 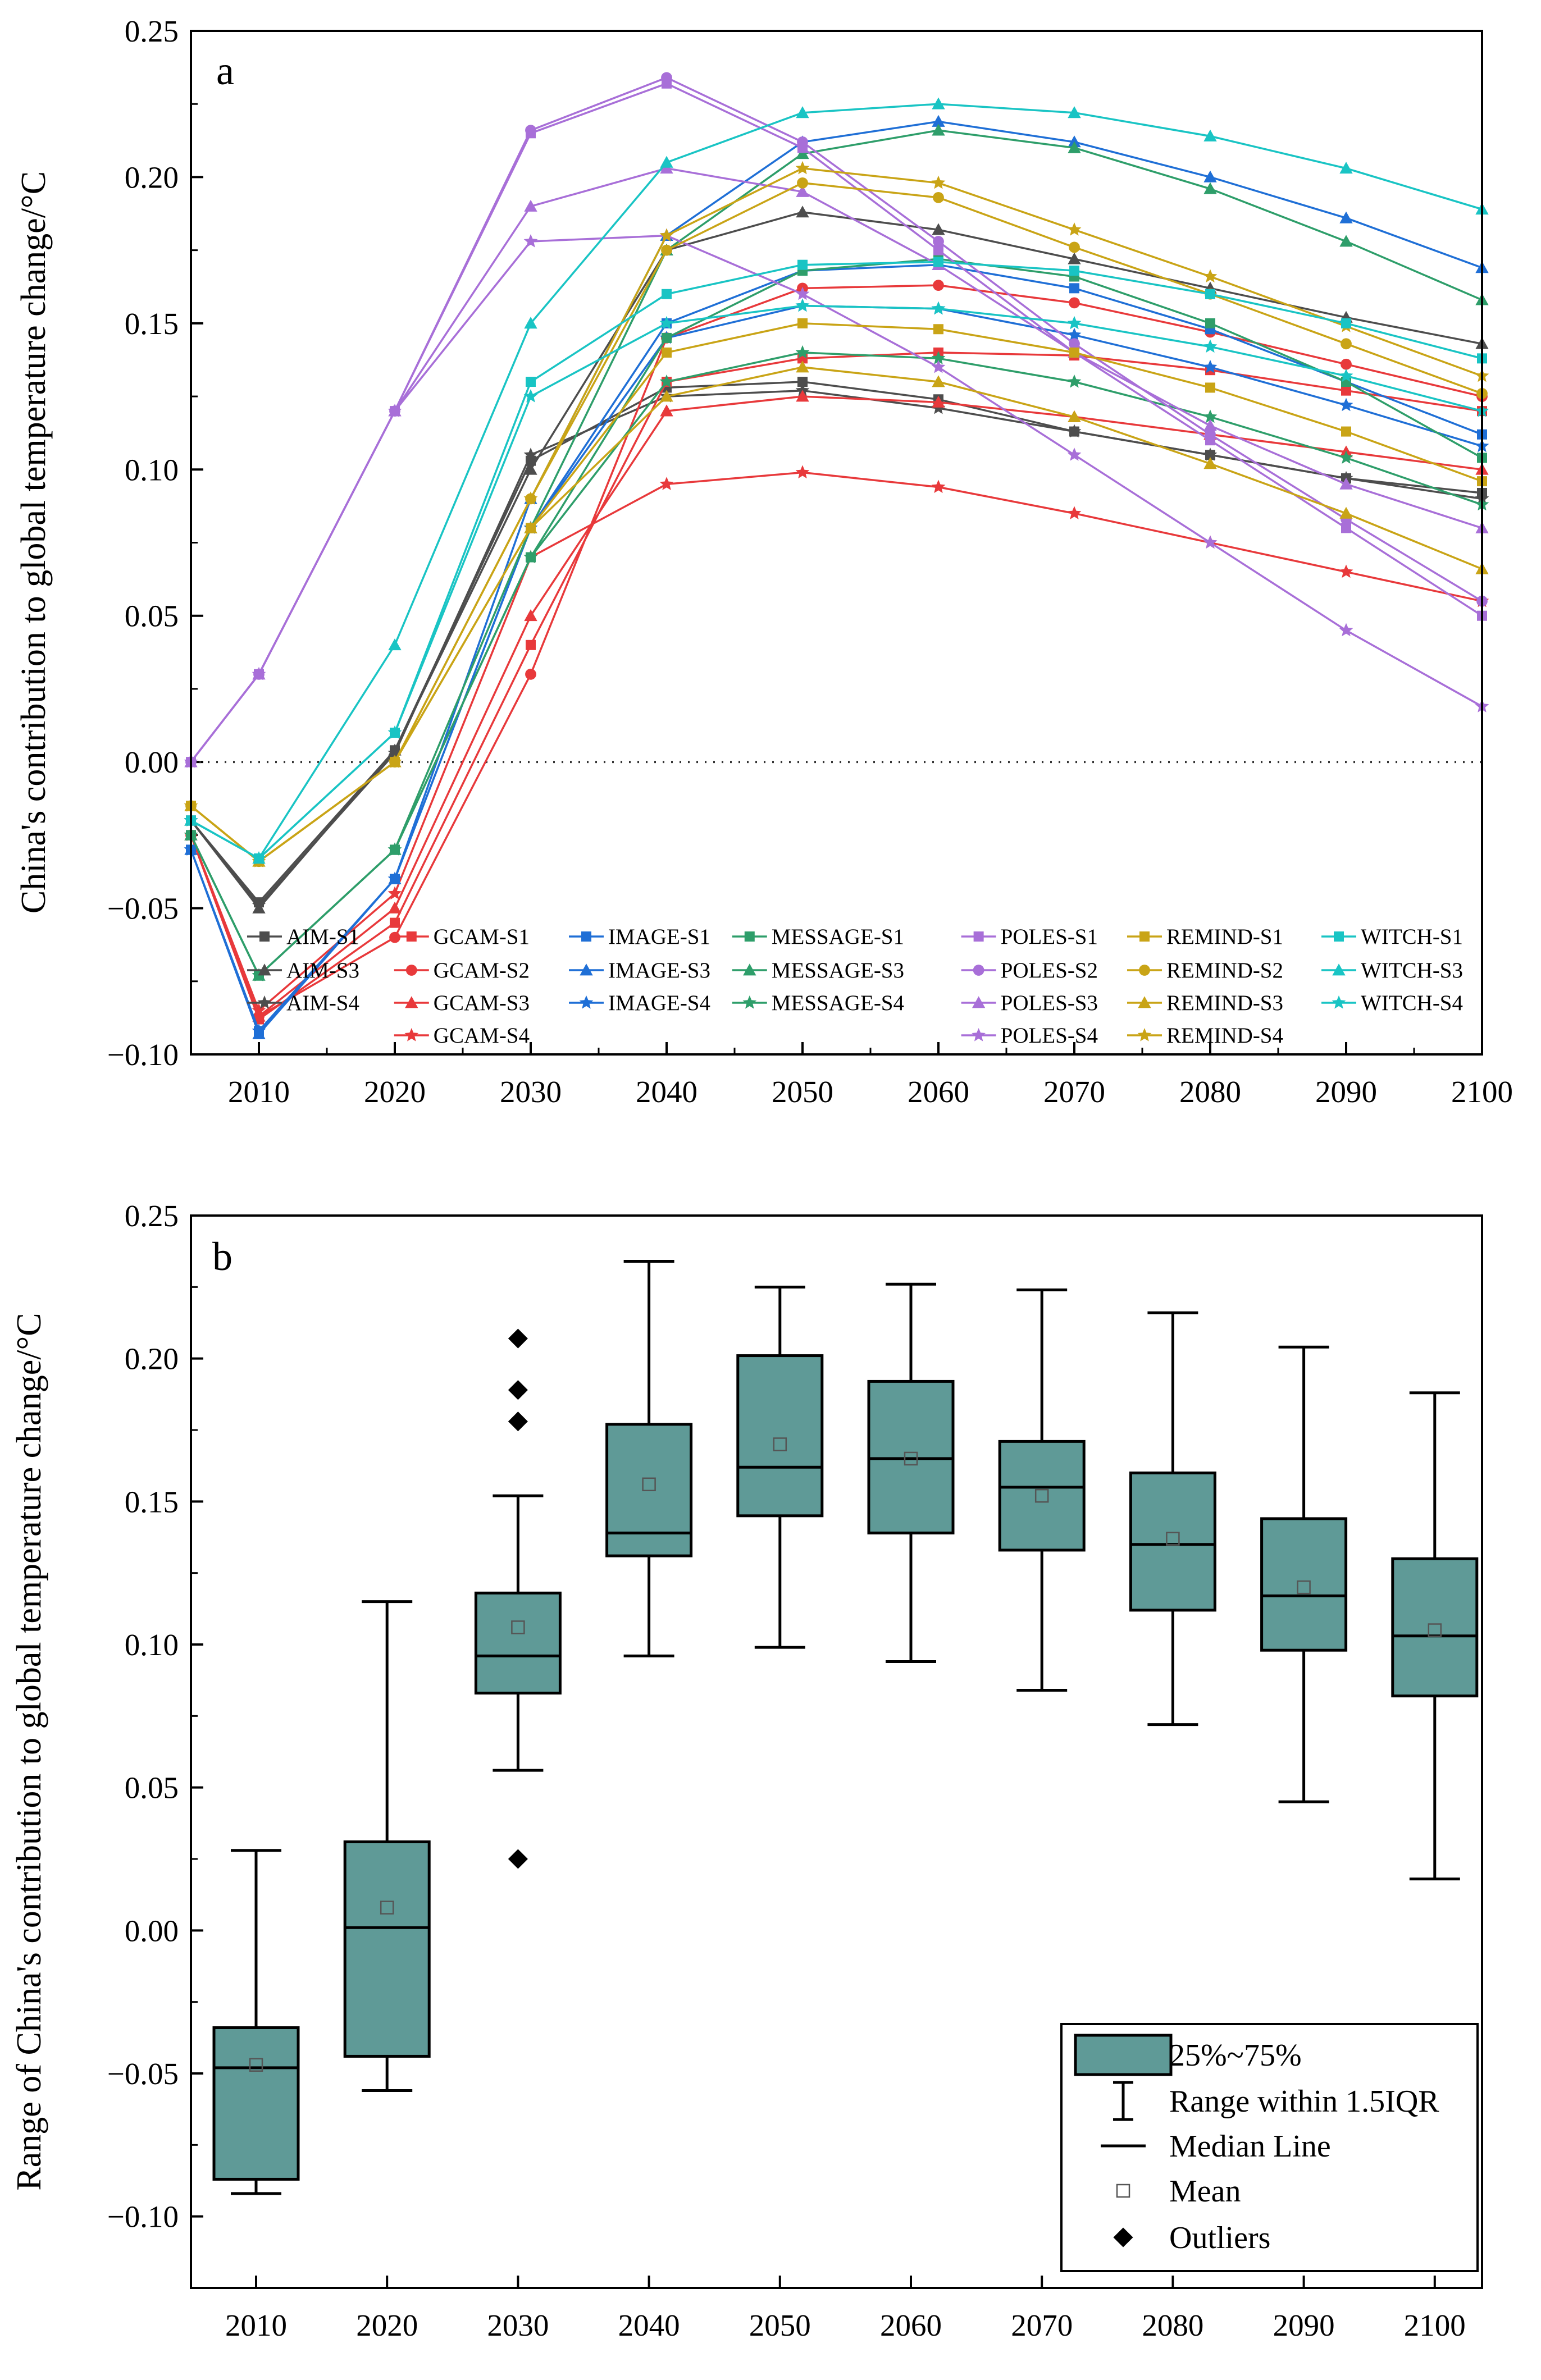 I want to click on legend-label: AIM-S3, so click(x=322, y=970).